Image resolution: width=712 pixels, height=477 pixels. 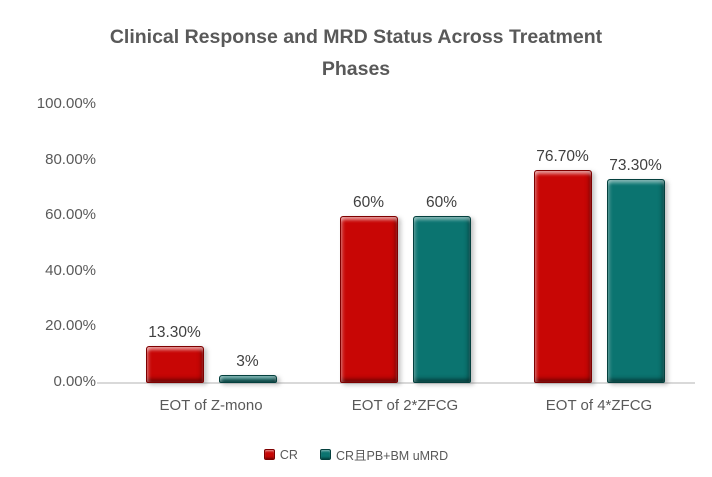 I want to click on x-category-label: EOT of Z-mono, so click(x=211, y=405).